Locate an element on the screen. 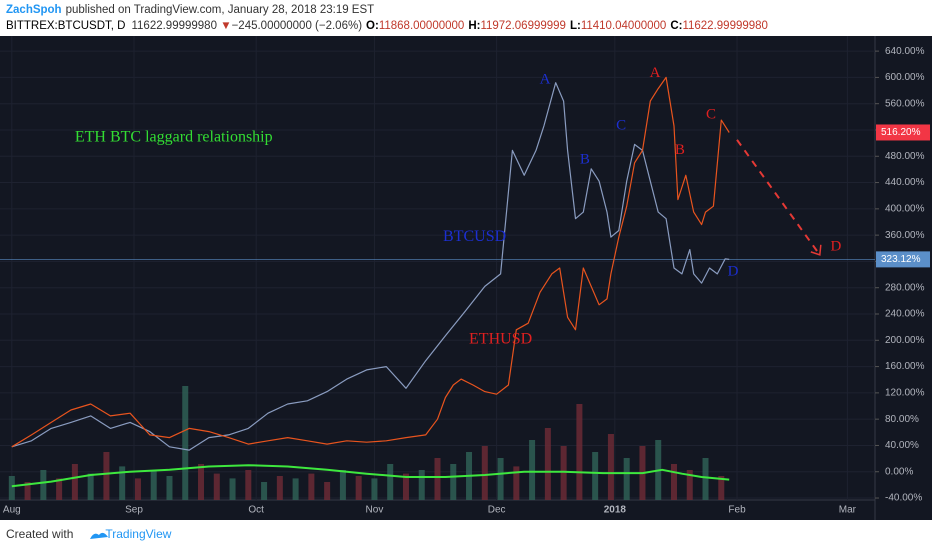 Image resolution: width=932 pixels, height=550 pixels. logo is located at coordinates (99, 535).